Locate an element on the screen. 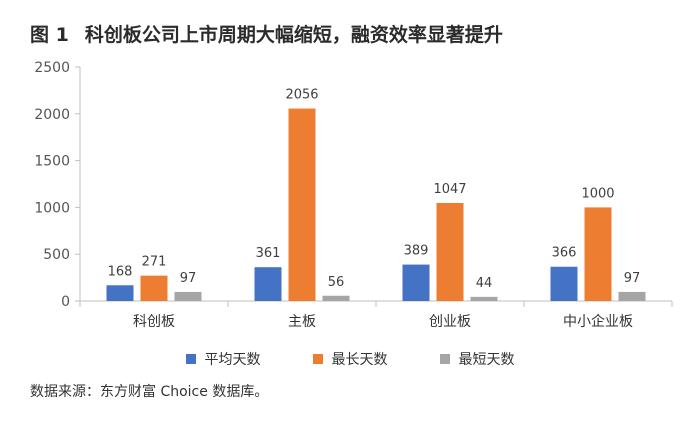 The width and height of the screenshot is (700, 424). data-label-0-0: 168 is located at coordinates (120, 271).